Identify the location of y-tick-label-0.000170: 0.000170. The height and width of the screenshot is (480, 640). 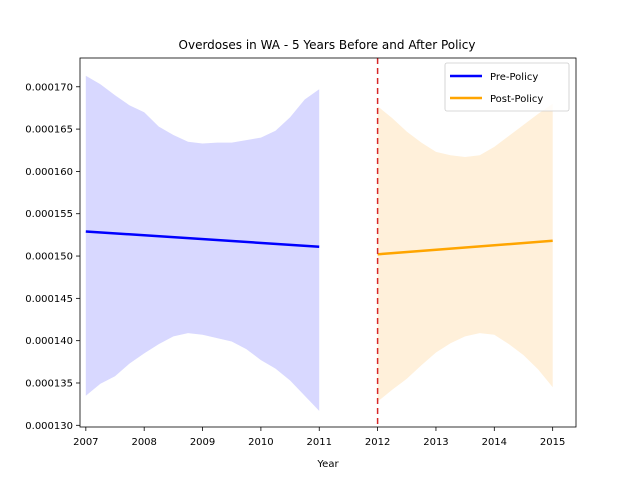
(49, 87).